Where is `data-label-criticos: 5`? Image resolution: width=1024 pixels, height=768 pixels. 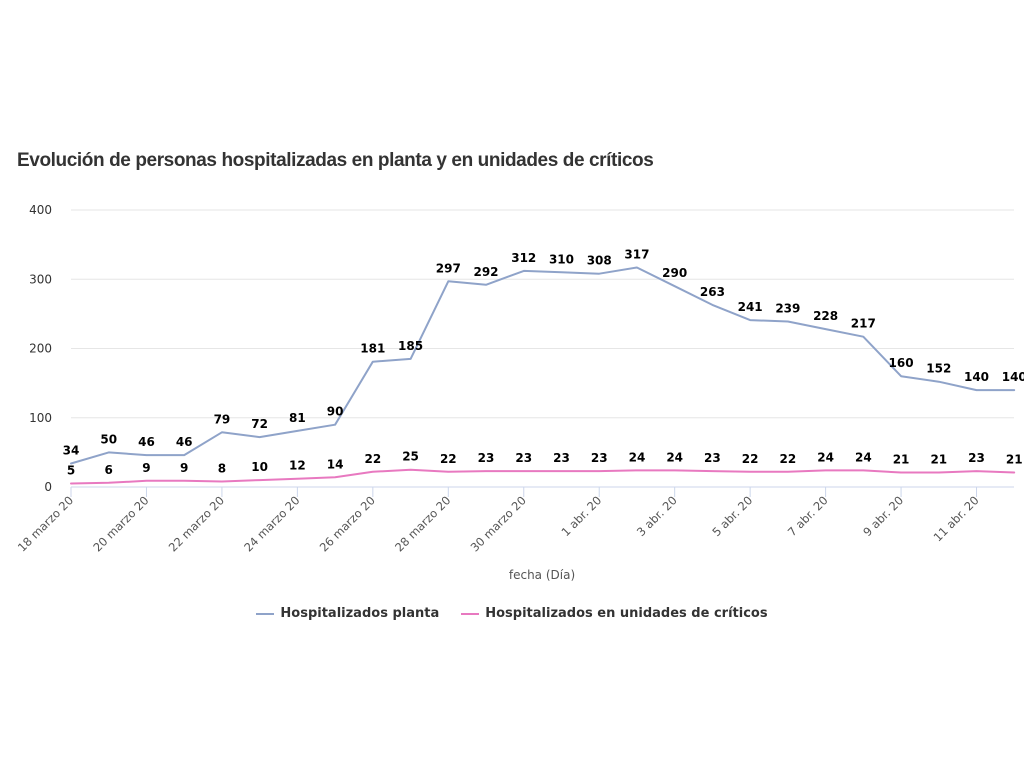 data-label-criticos: 5 is located at coordinates (71, 471).